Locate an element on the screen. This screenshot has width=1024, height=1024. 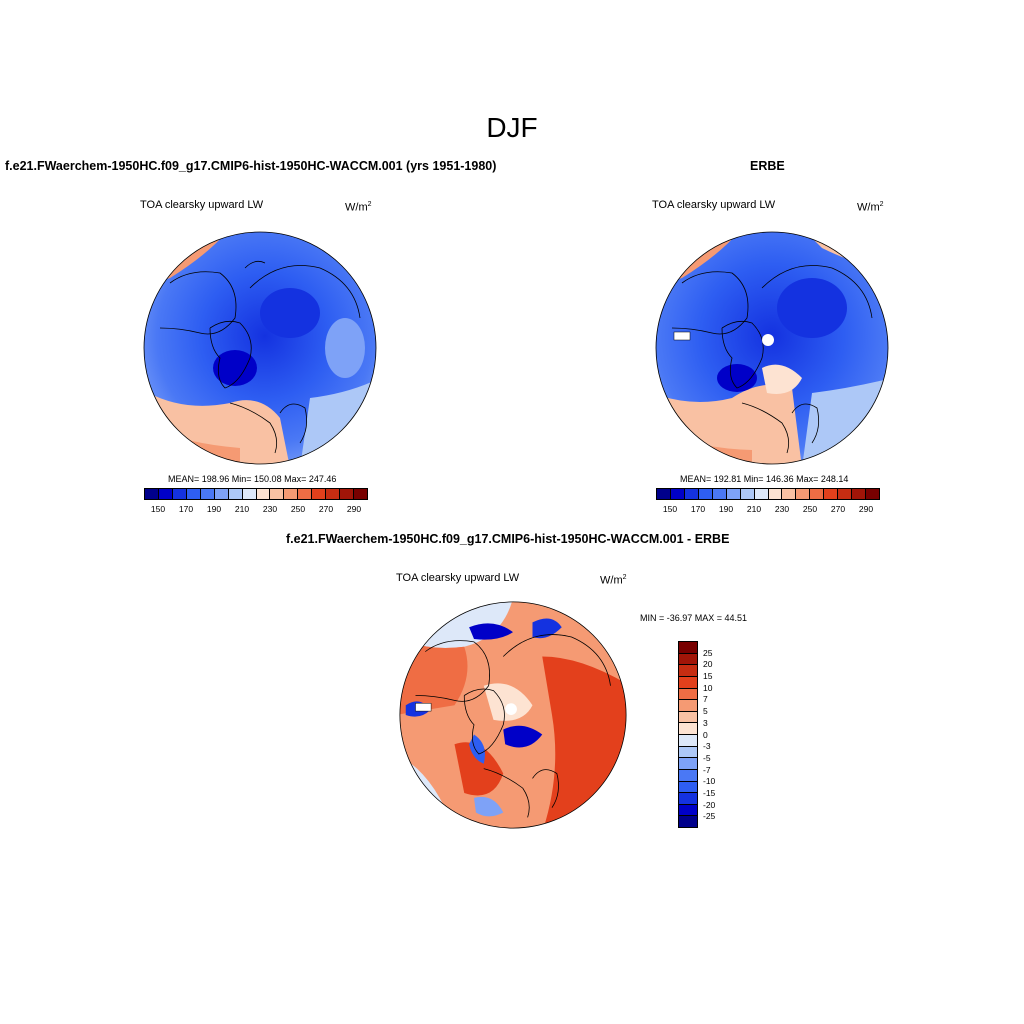
panel1-variable-label: TOA clearsky upward LW is located at coordinates (202, 205).